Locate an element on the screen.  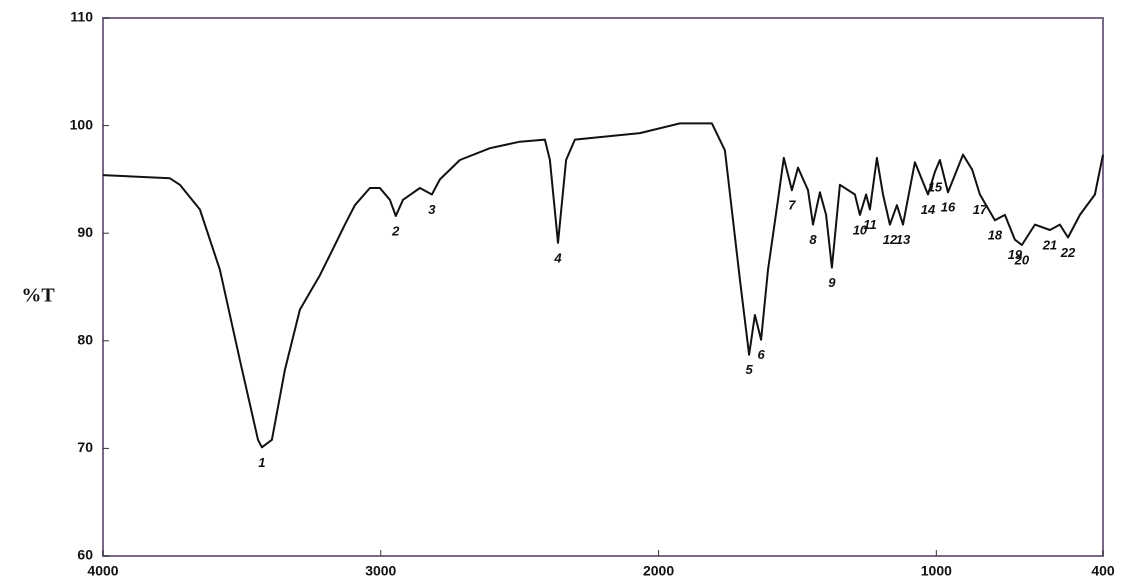
peak-label: 1 is located at coordinates (261, 462).